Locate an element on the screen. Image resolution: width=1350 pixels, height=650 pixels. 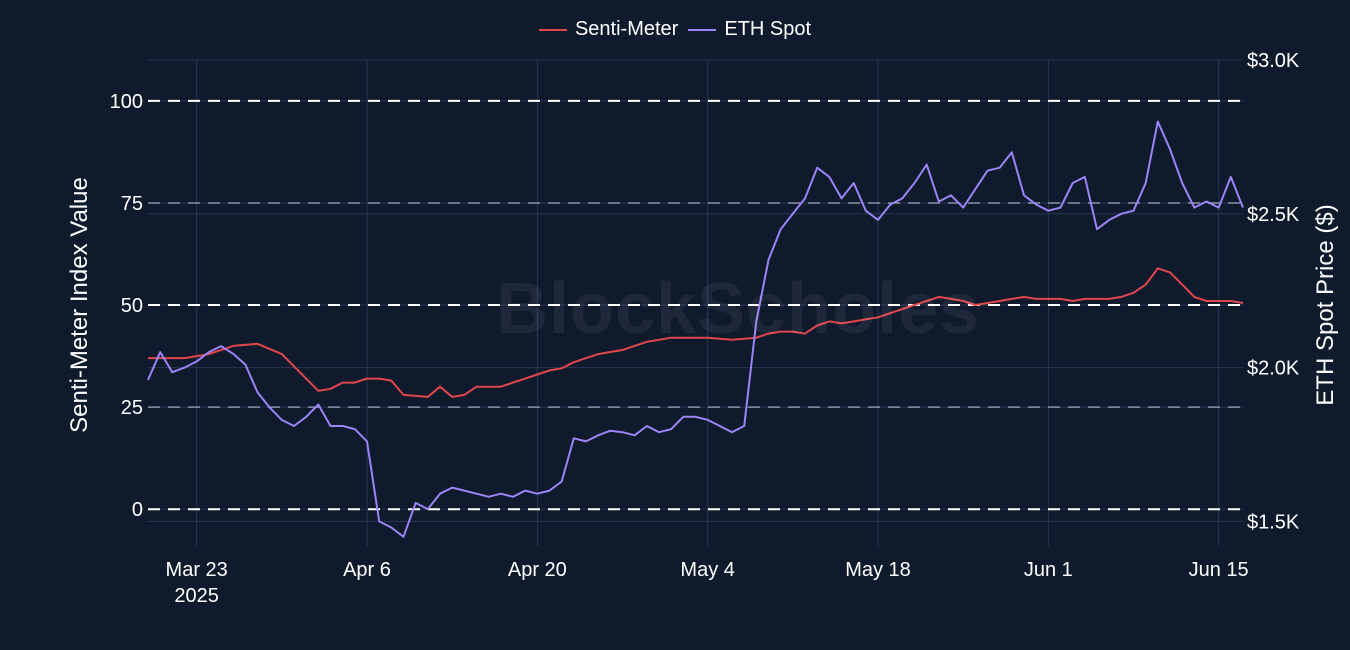
legend-item-senti-meter: Senti-Meter is located at coordinates (608, 29).